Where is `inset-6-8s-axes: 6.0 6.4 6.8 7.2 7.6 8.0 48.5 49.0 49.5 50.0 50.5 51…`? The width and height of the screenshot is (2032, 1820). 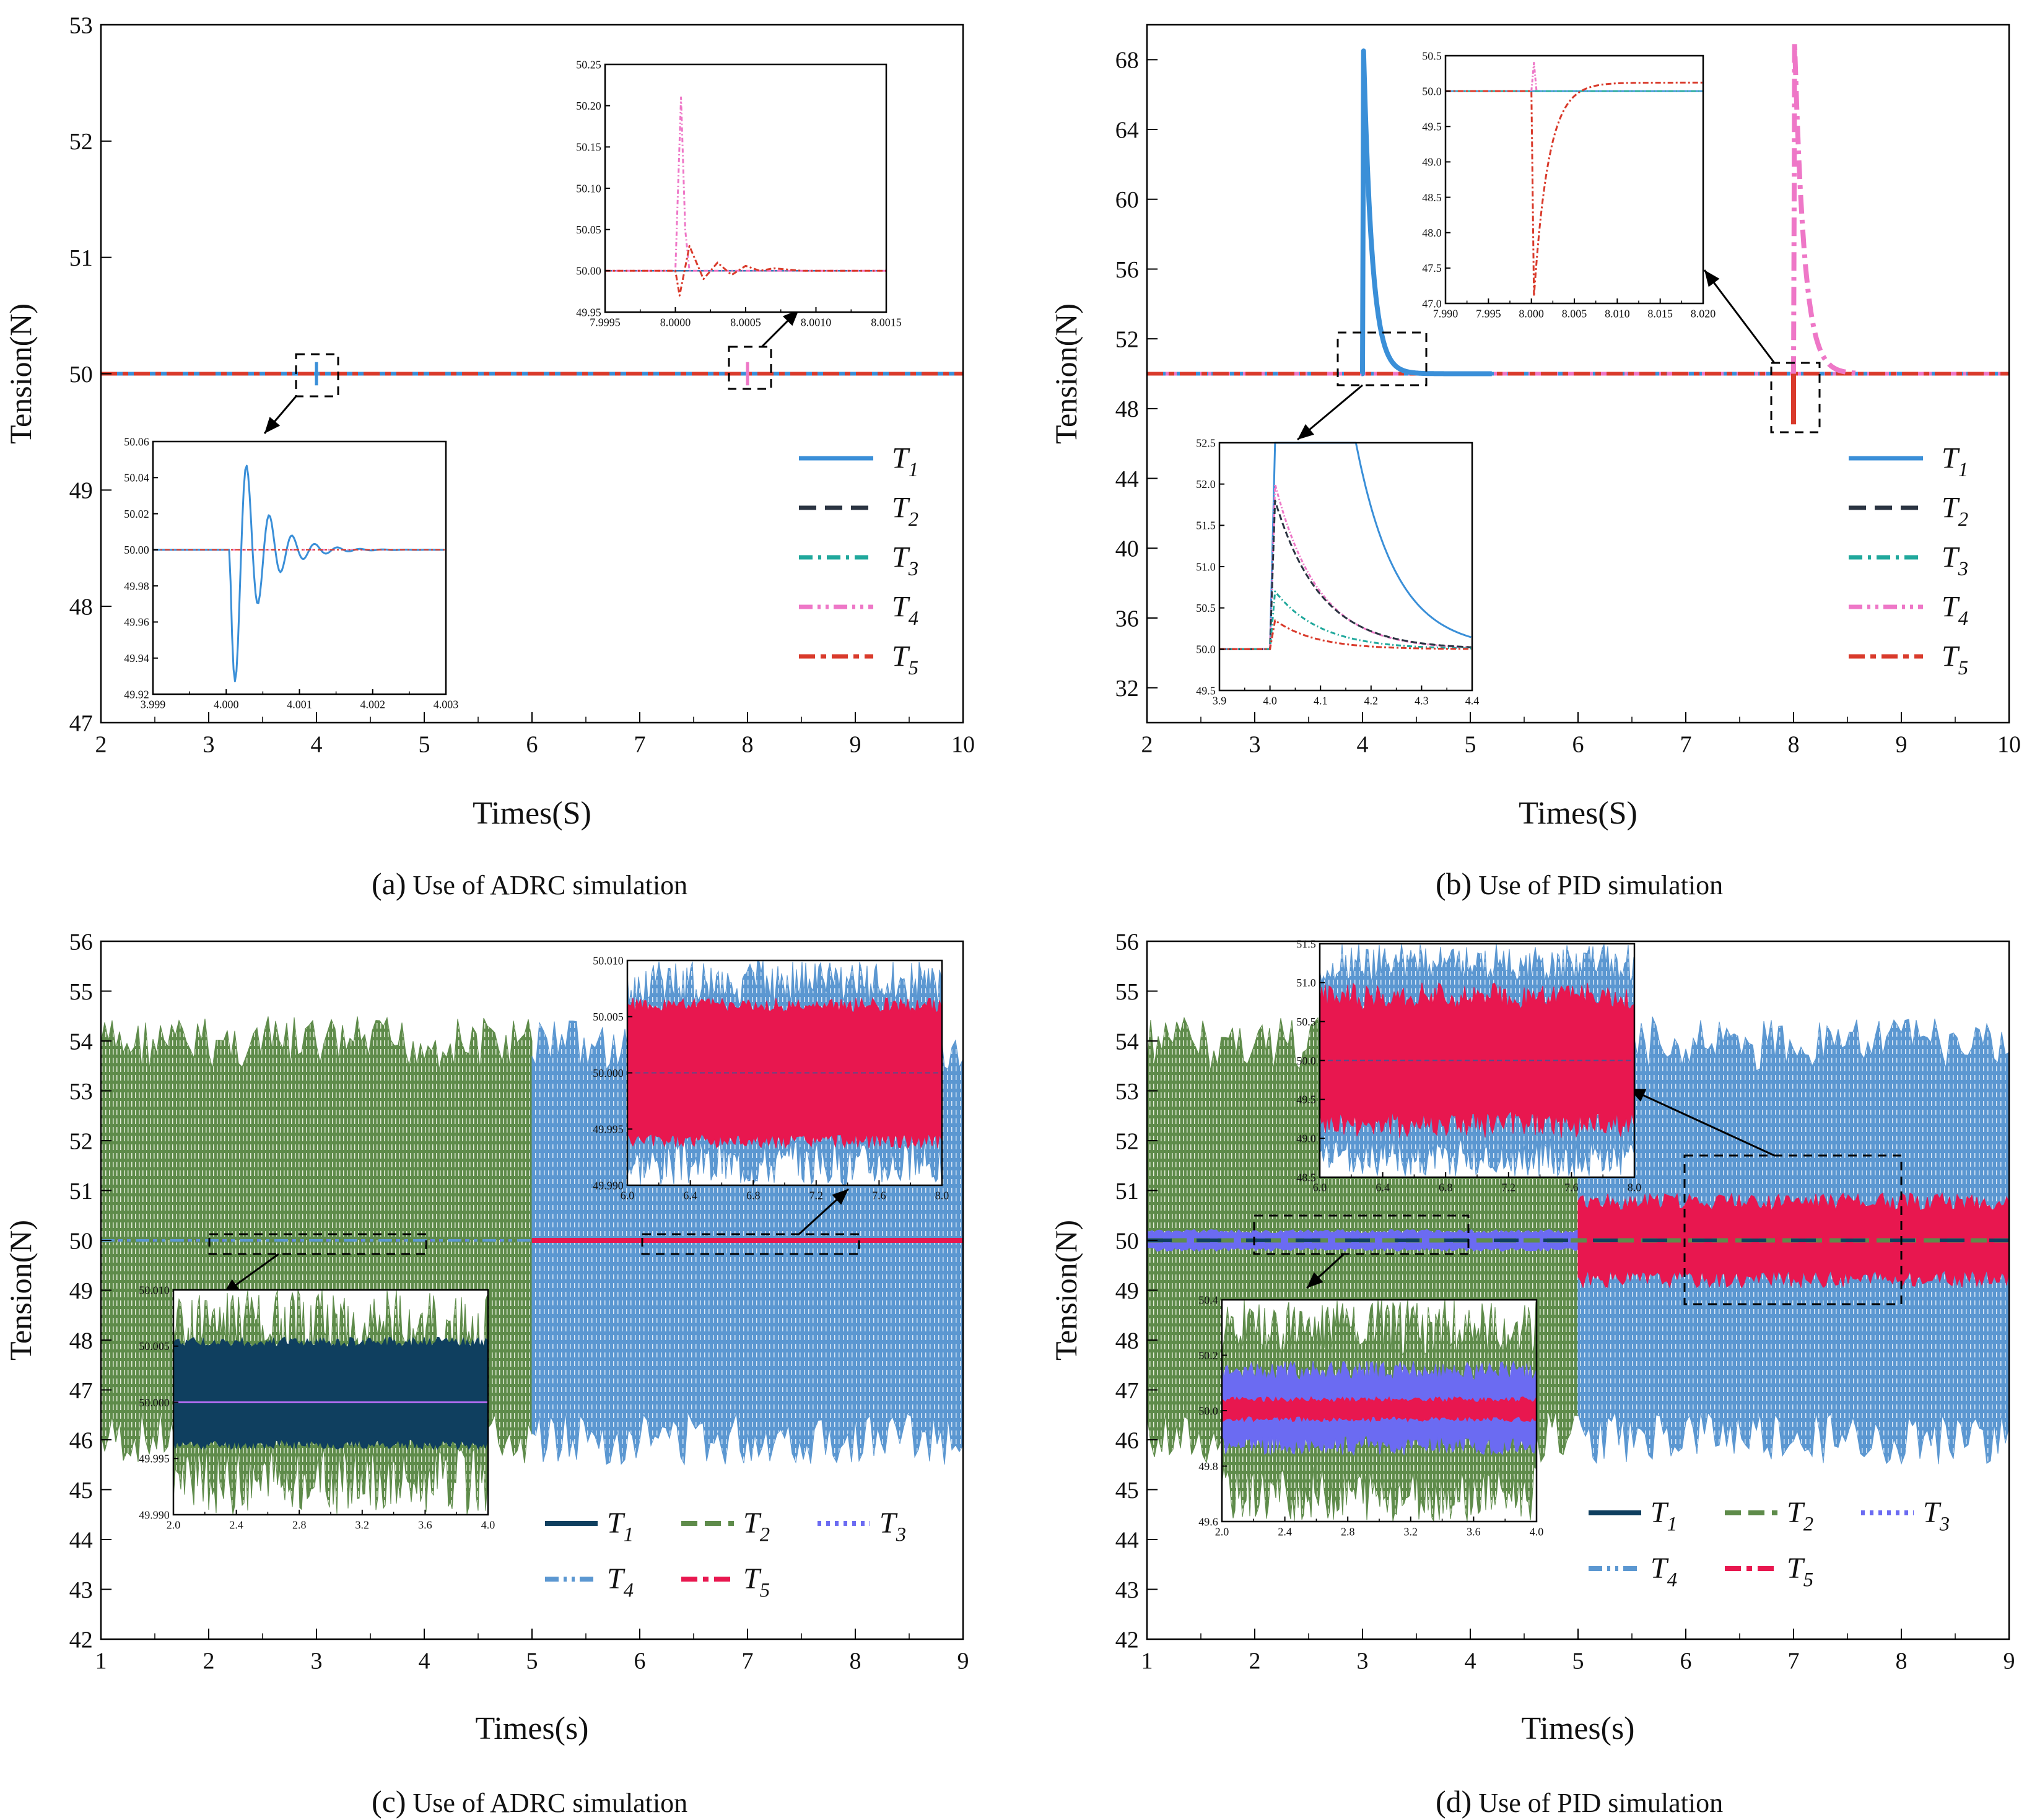 inset-6-8s-axes: 6.0 6.4 6.8 7.2 7.6 8.0 48.5 49.0 49.5 50.0 50.5 51… is located at coordinates (1468, 1065).